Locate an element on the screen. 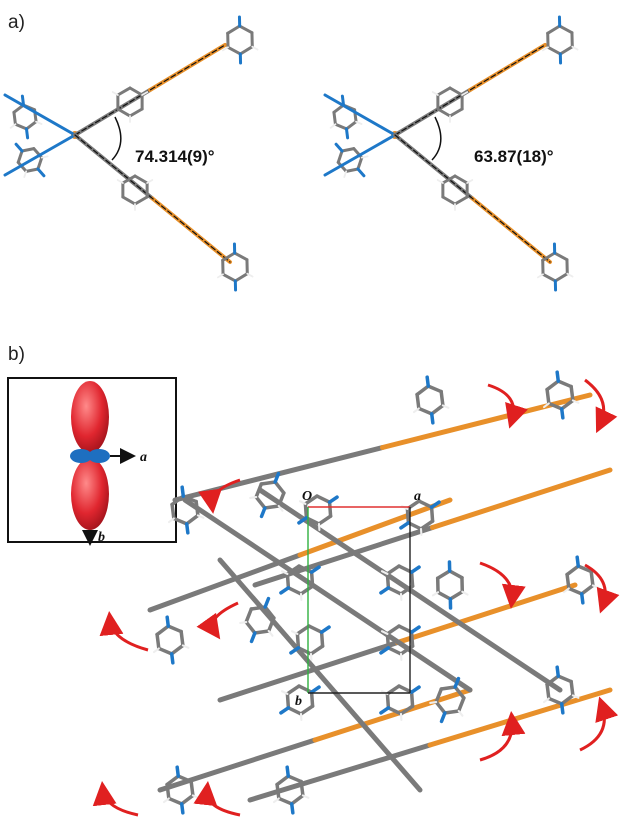 The height and width of the screenshot is (821, 620). unit-cell is located at coordinates (359, 600).